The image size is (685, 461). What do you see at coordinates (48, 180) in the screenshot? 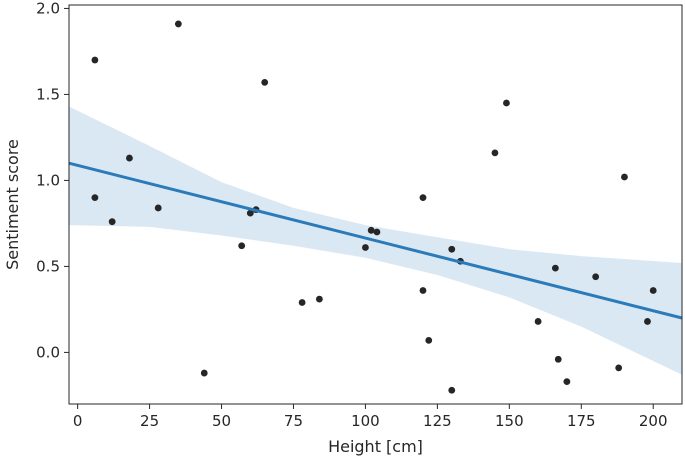
I see `y-tick-label: 1.0` at bounding box center [48, 180].